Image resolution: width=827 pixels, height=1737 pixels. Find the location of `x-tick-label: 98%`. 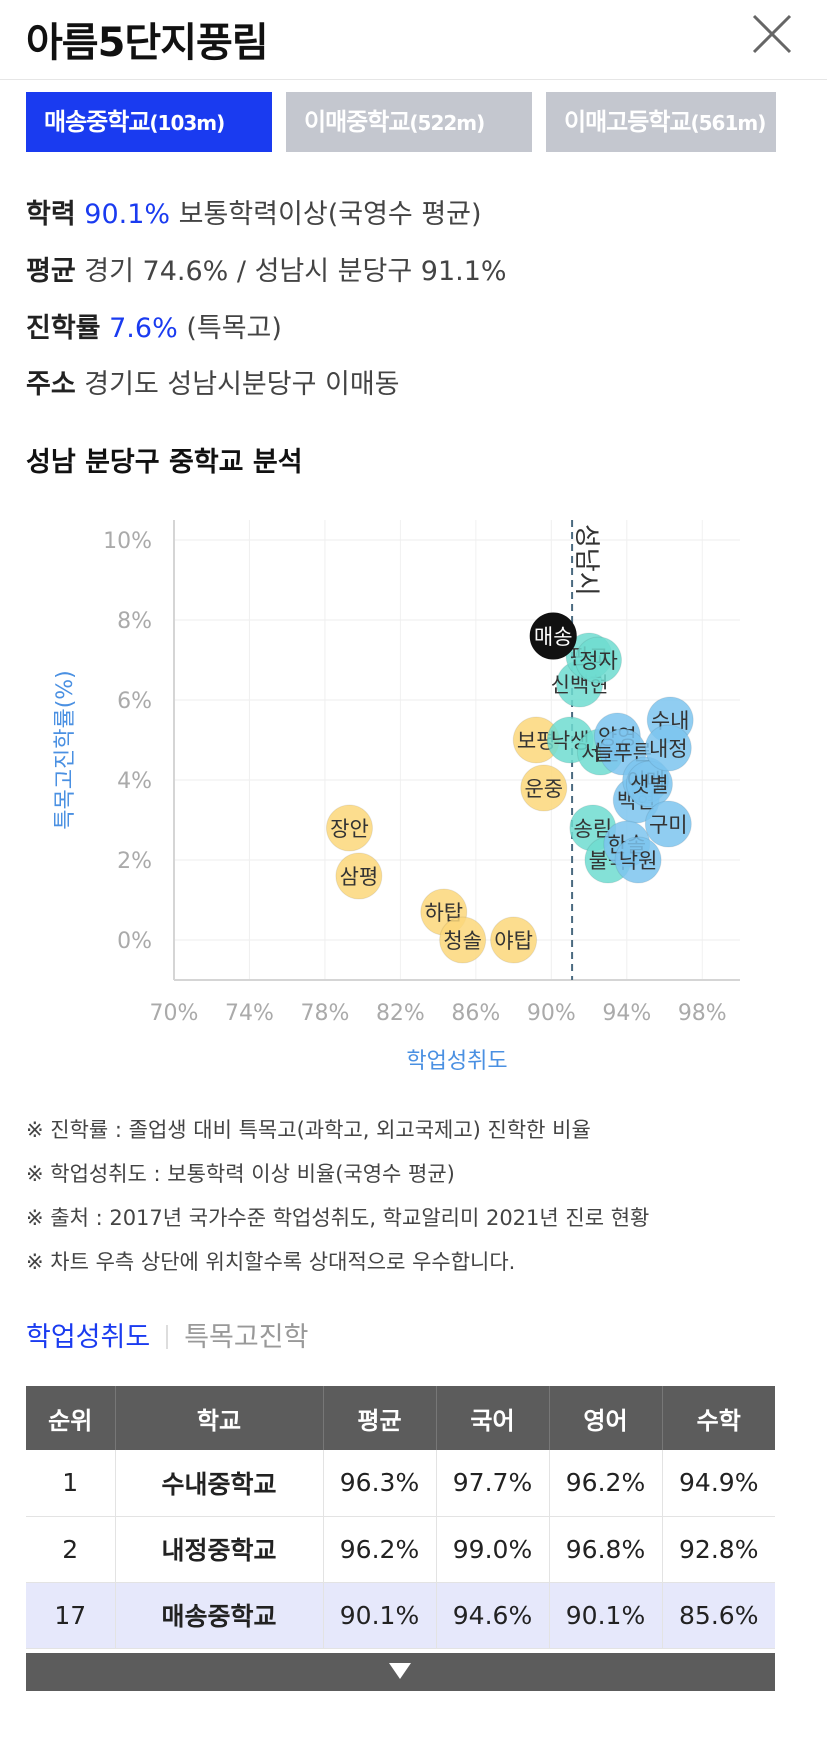

x-tick-label: 98% is located at coordinates (702, 1013).